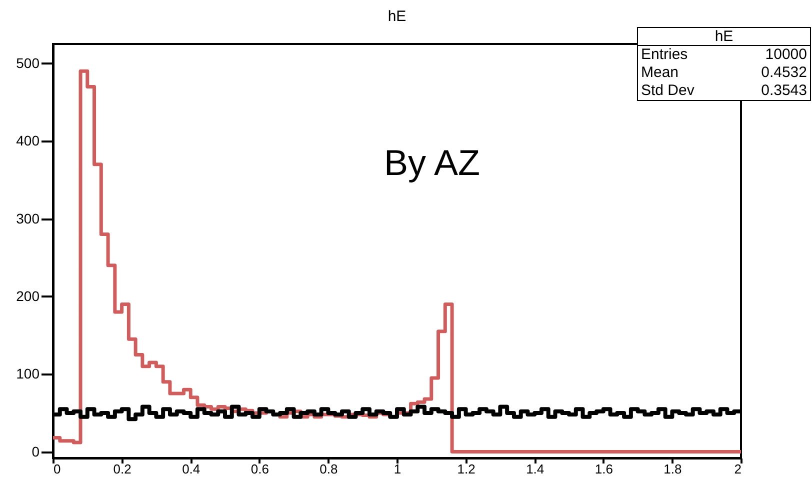 This screenshot has height=480, width=812. Describe the element at coordinates (784, 73) in the screenshot. I see `text: 0.4532` at that location.